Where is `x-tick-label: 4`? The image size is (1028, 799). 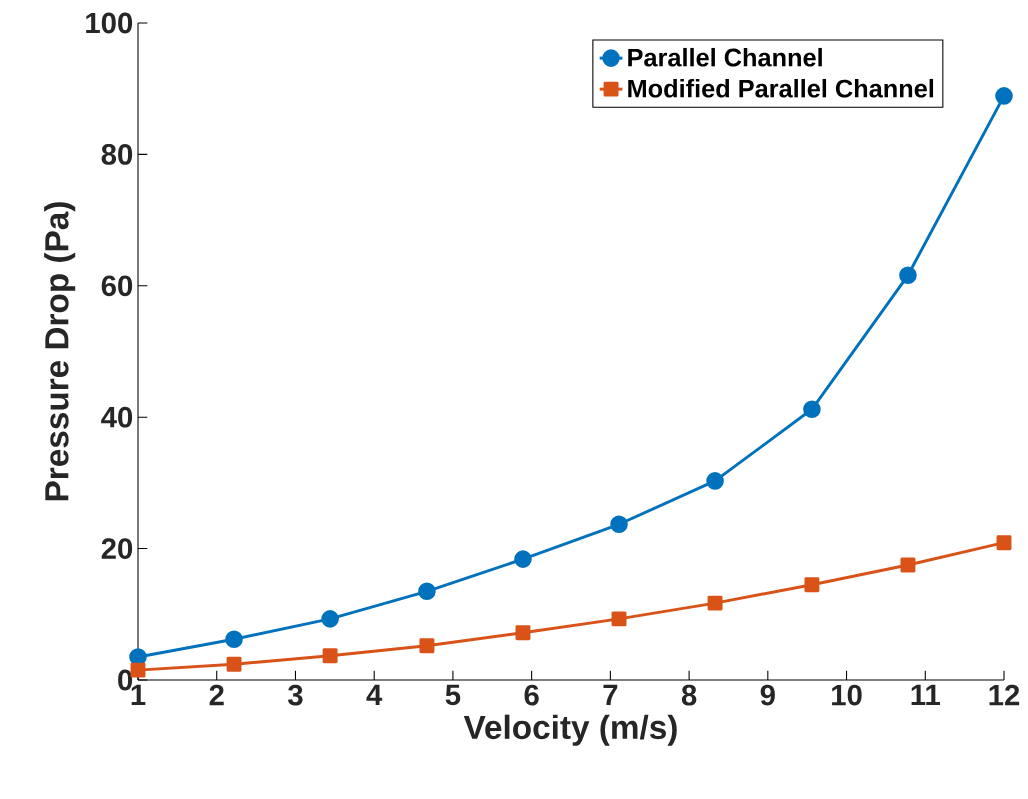 x-tick-label: 4 is located at coordinates (374, 694).